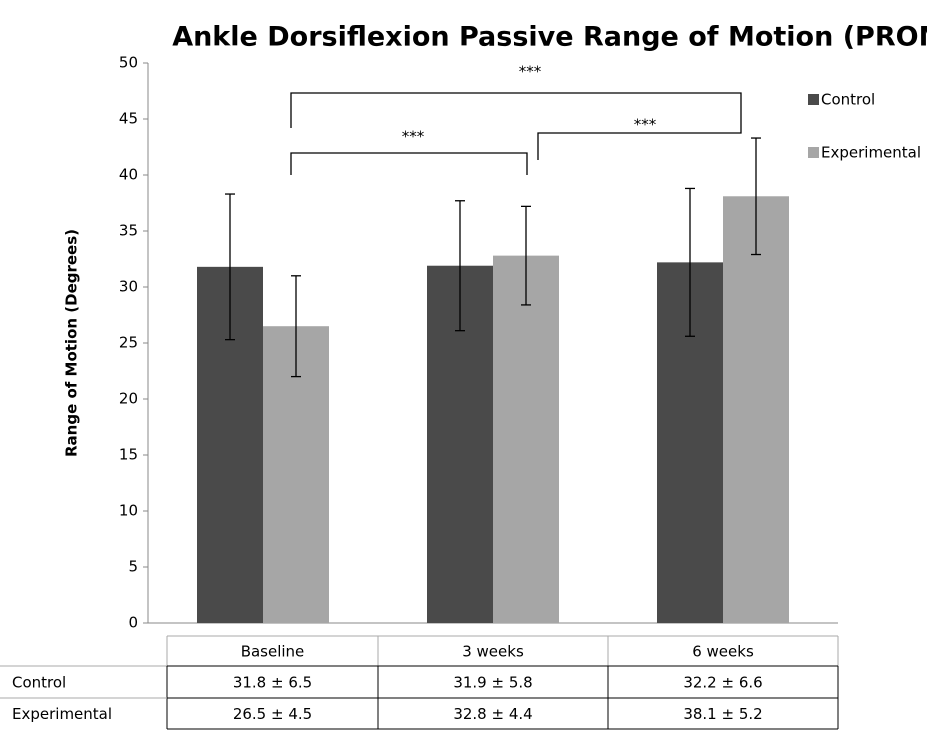 This screenshot has width=927, height=731. I want to click on table-cell: 32.8 ± 4.4, so click(492, 714).